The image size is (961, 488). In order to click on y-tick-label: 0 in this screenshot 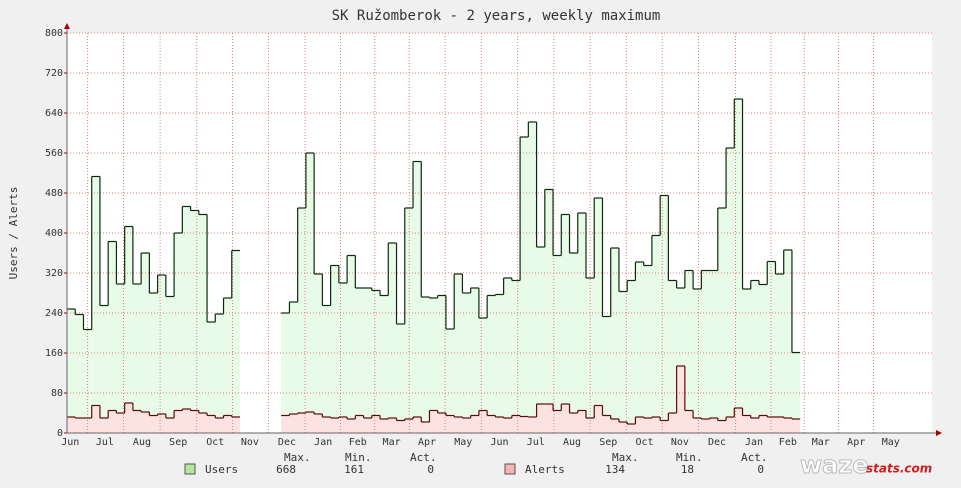, I will do `click(60, 433)`.